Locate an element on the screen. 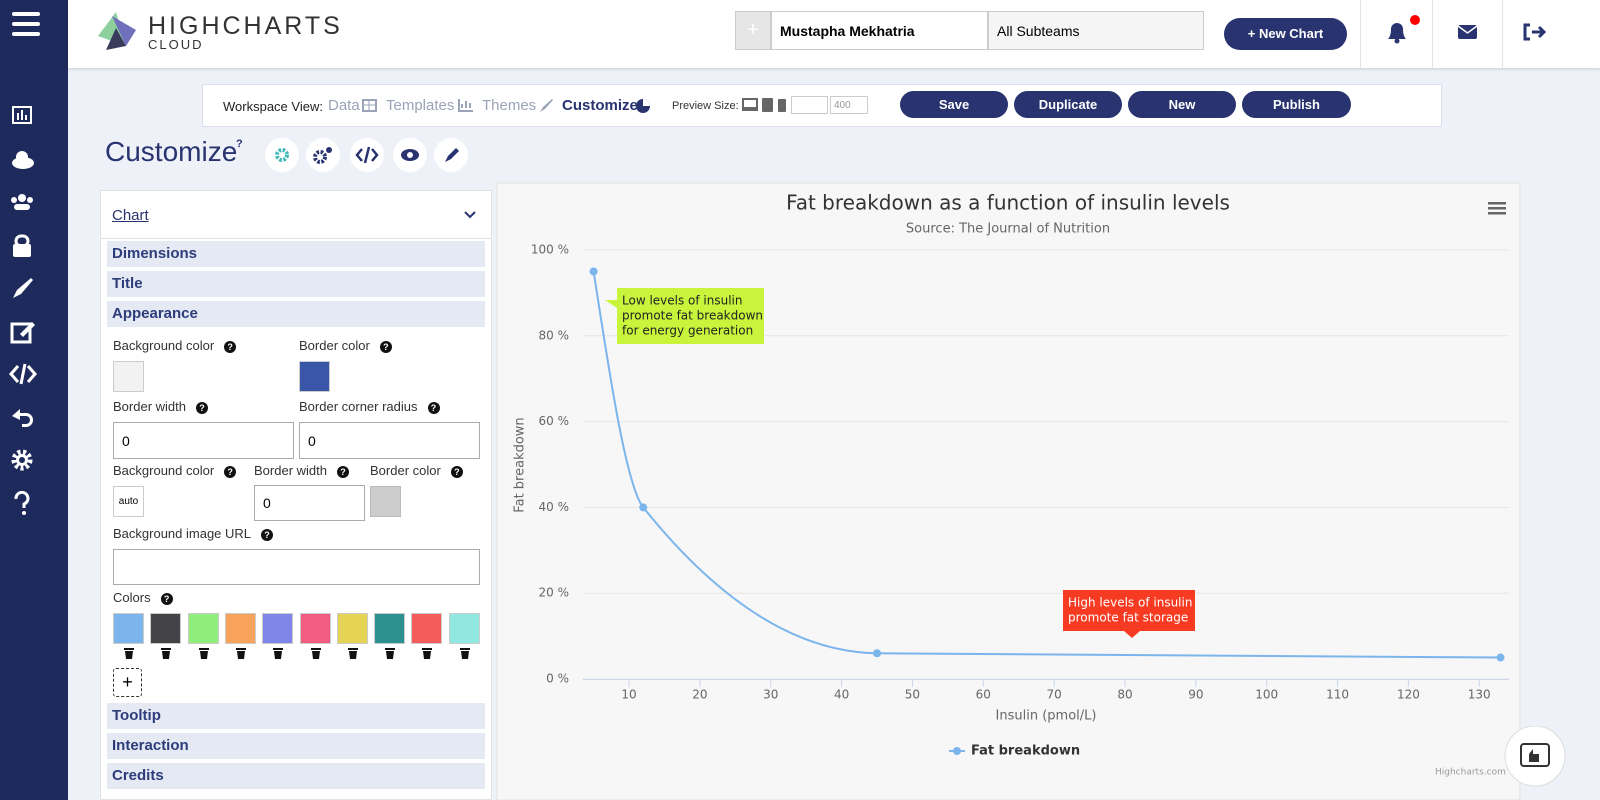 The image size is (1600, 800). section-header: Credits is located at coordinates (296, 776).